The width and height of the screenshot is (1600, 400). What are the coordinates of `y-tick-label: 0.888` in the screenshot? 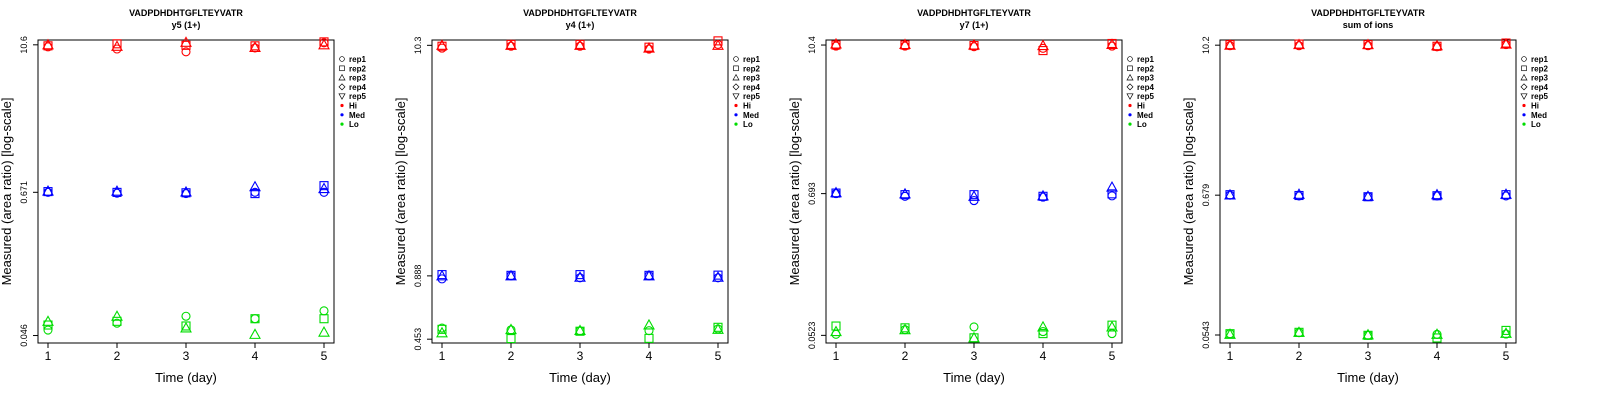 It's located at (418, 276).